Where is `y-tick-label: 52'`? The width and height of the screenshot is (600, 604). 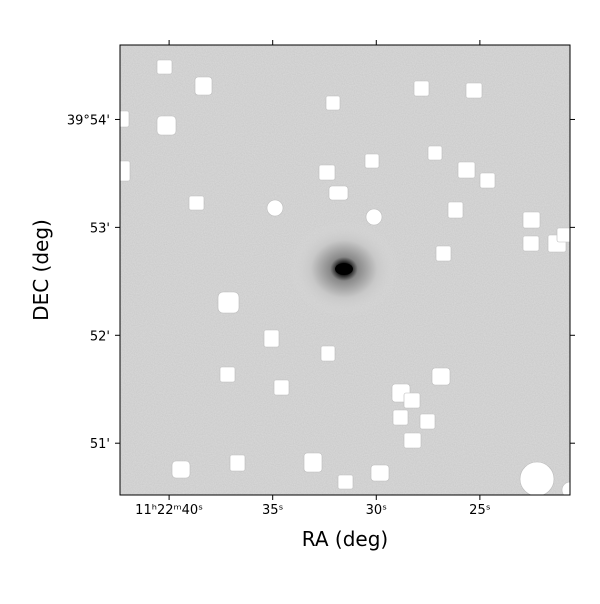 y-tick-label: 52' is located at coordinates (100, 336).